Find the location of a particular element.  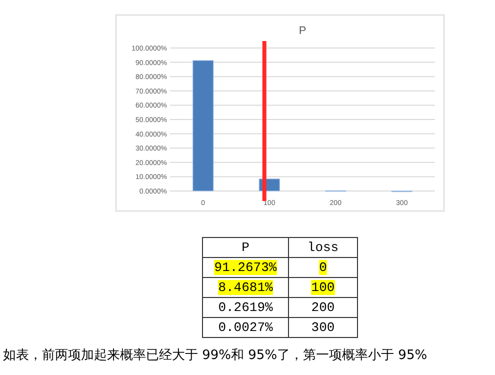

text: 8.4681% is located at coordinates (245, 287).